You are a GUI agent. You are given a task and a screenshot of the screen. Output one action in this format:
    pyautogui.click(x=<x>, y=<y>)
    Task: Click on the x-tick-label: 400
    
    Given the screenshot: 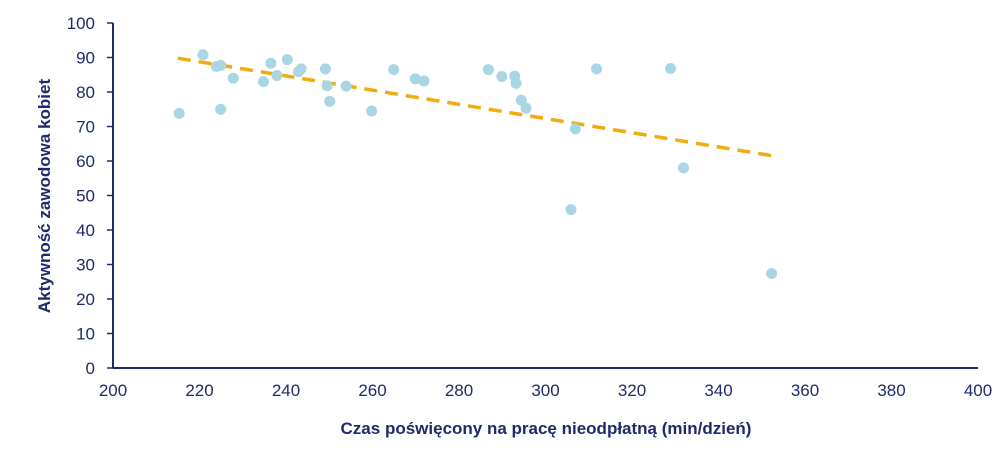 What is the action you would take?
    pyautogui.click(x=978, y=390)
    